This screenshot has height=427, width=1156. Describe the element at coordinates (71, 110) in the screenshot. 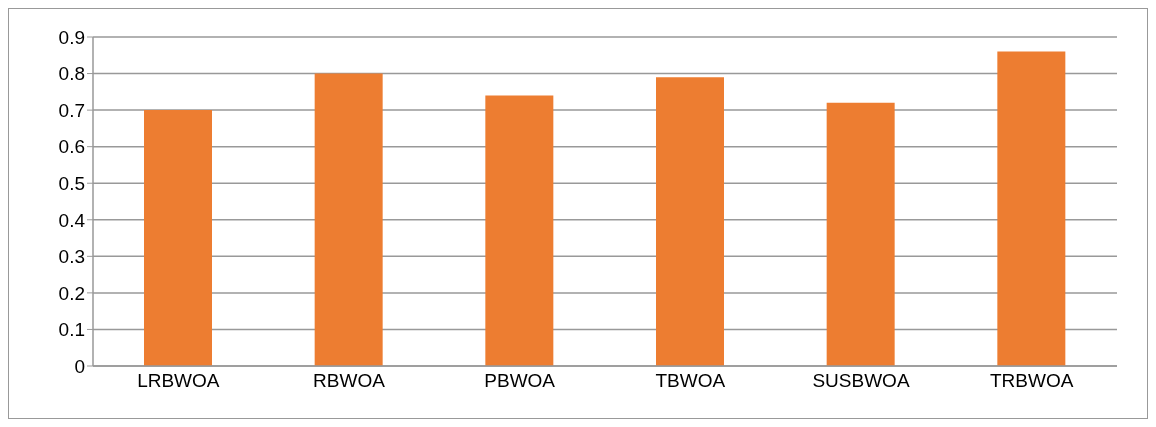

I see `y-tick-label: 0.7` at that location.